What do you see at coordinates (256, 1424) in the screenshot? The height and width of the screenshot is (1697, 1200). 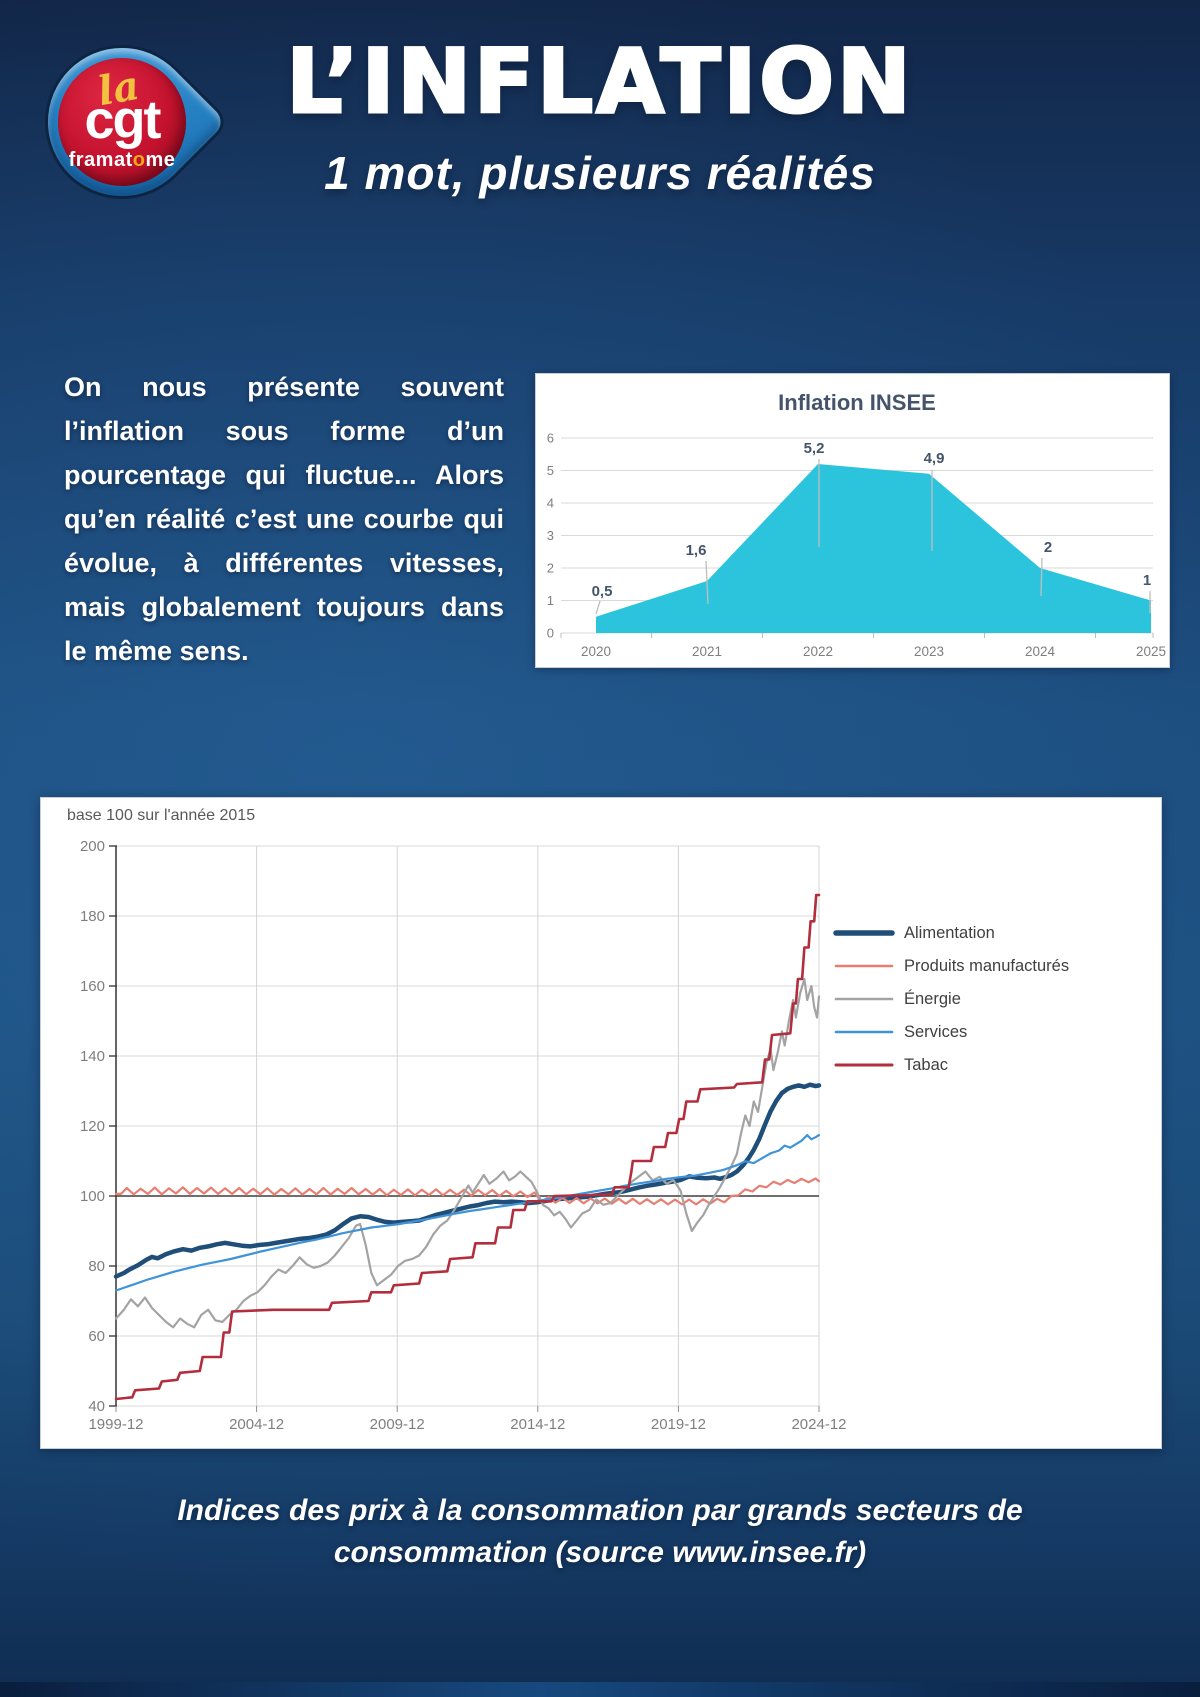 I see `svg-text: 2004-12` at bounding box center [256, 1424].